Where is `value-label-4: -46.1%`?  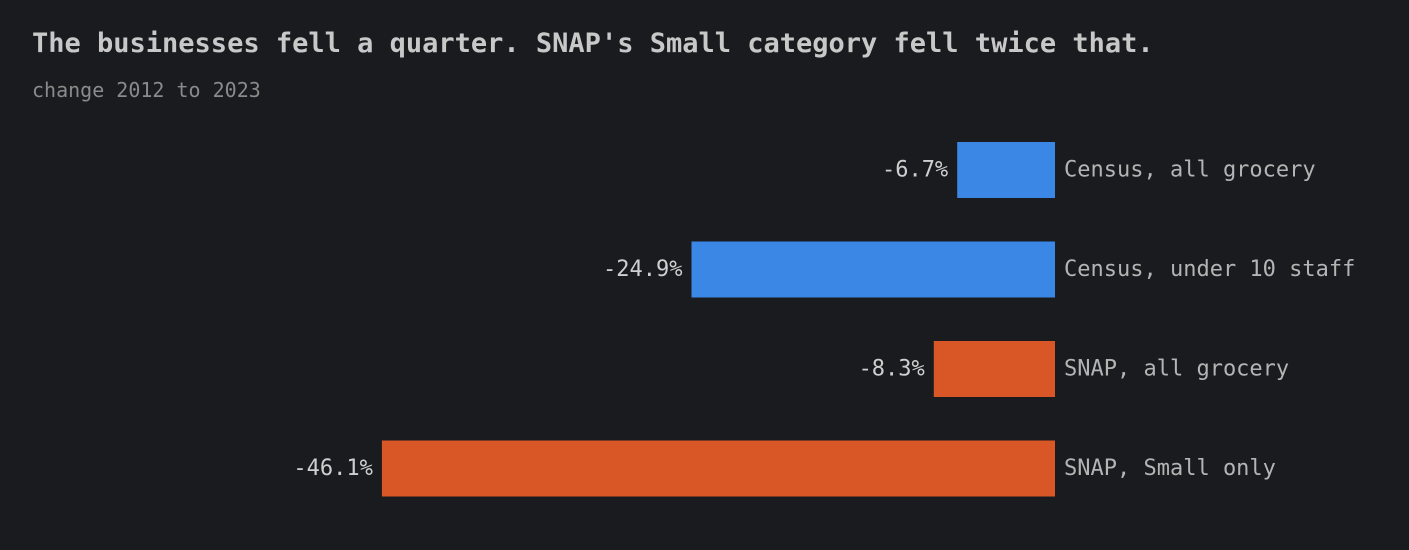 value-label-4: -46.1% is located at coordinates (332, 468).